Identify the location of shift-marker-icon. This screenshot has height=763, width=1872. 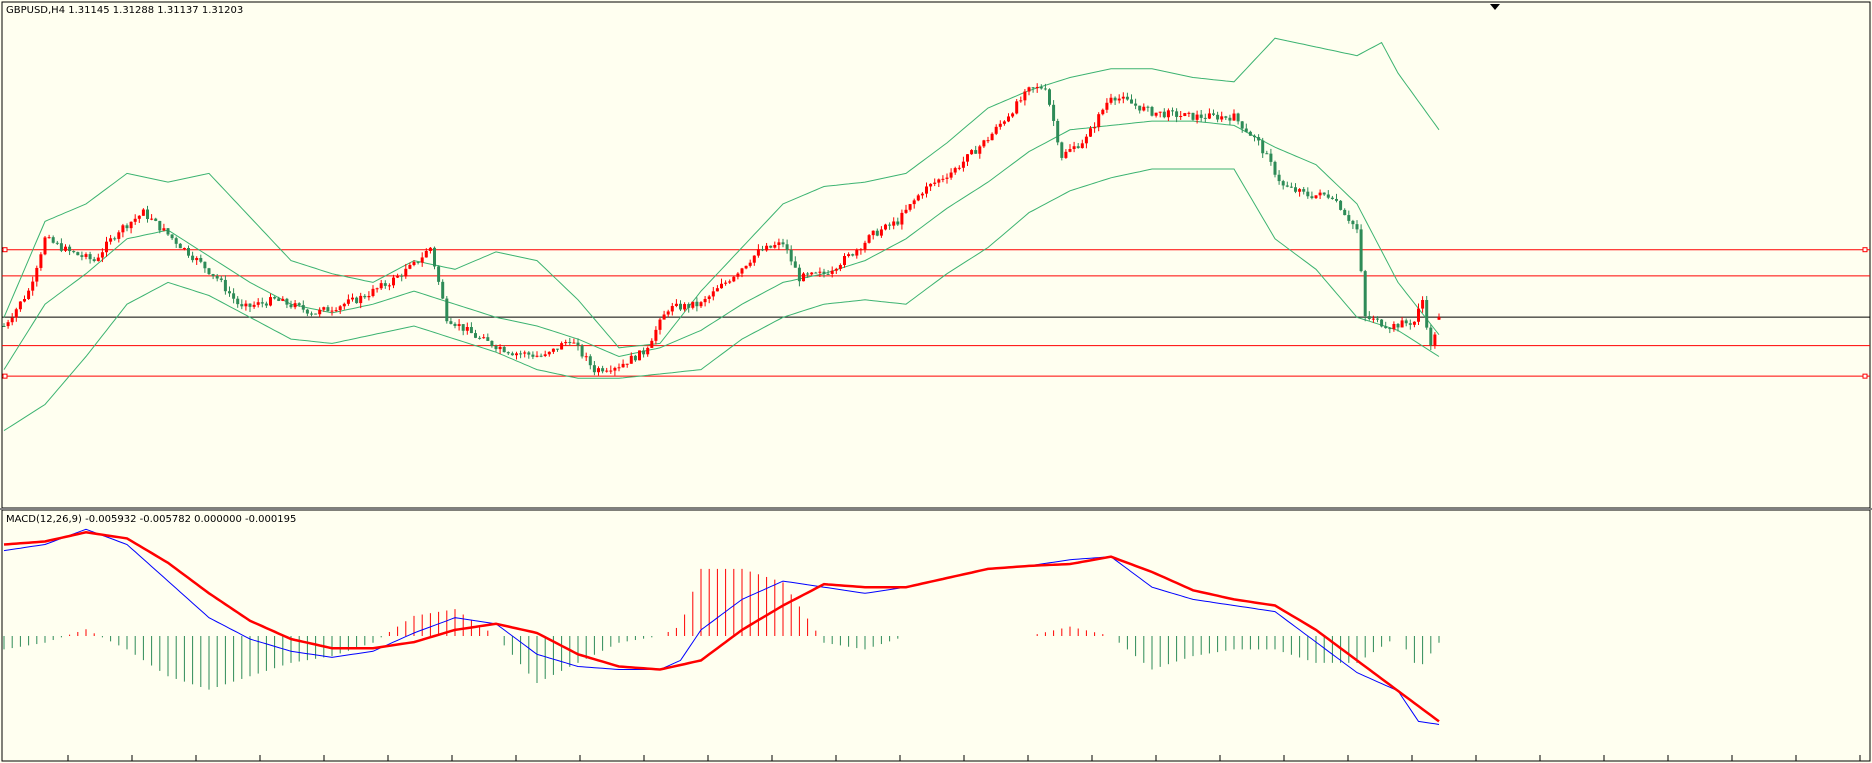
(1495, 7).